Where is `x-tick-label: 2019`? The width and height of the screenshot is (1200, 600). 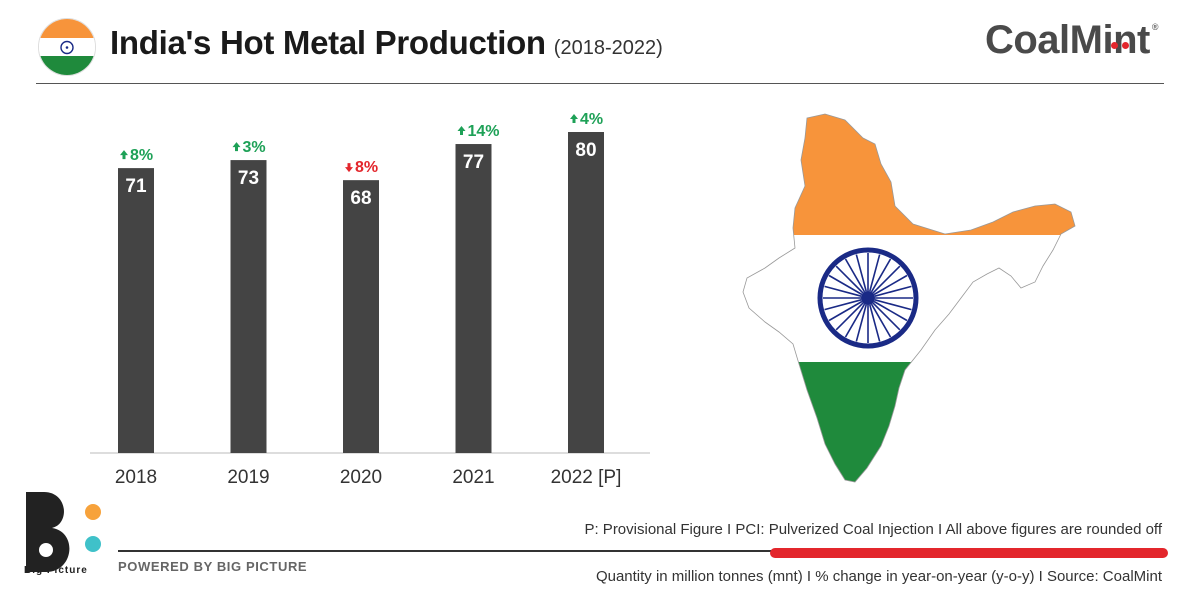
x-tick-label: 2019 is located at coordinates (248, 477).